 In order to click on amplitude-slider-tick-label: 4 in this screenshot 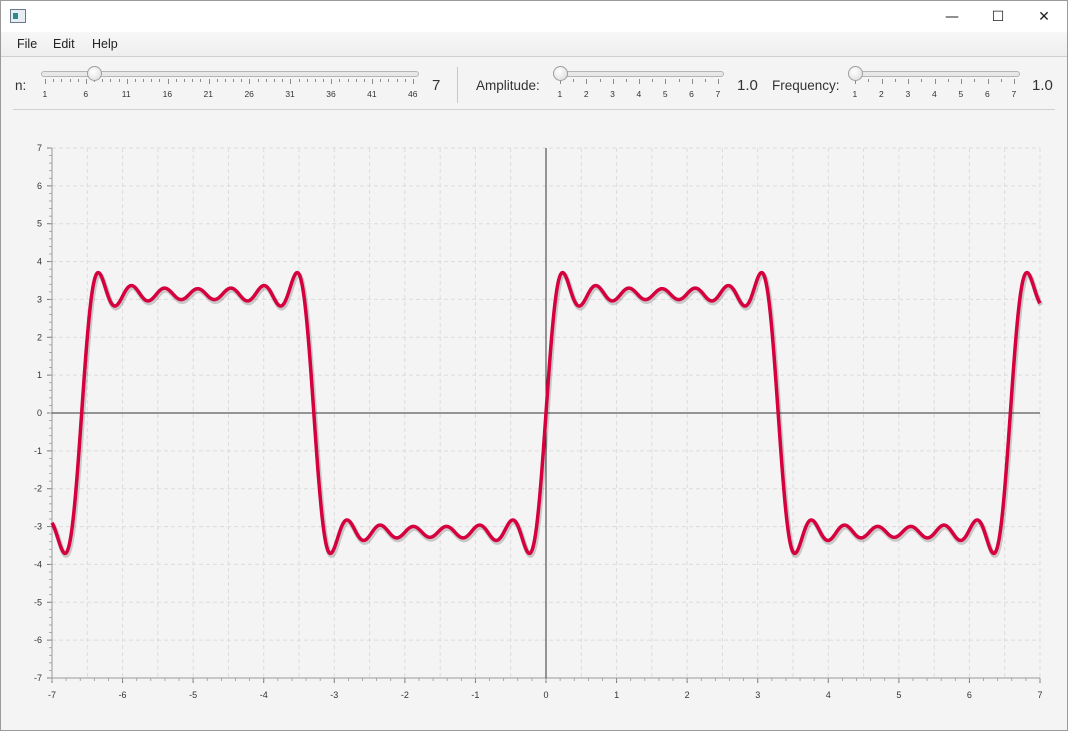, I will do `click(639, 94)`.